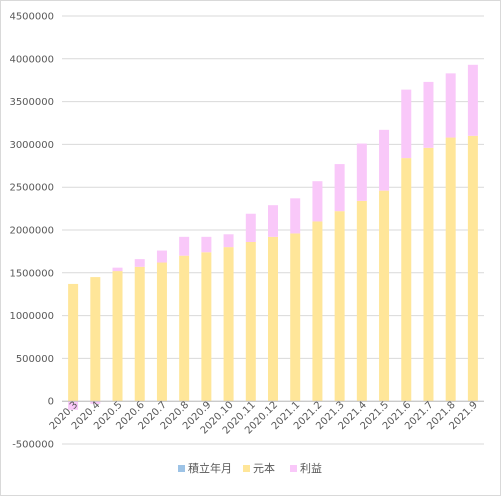 This screenshot has width=501, height=496. Describe the element at coordinates (73, 342) in the screenshot. I see `bar-principal-2020.3` at that location.